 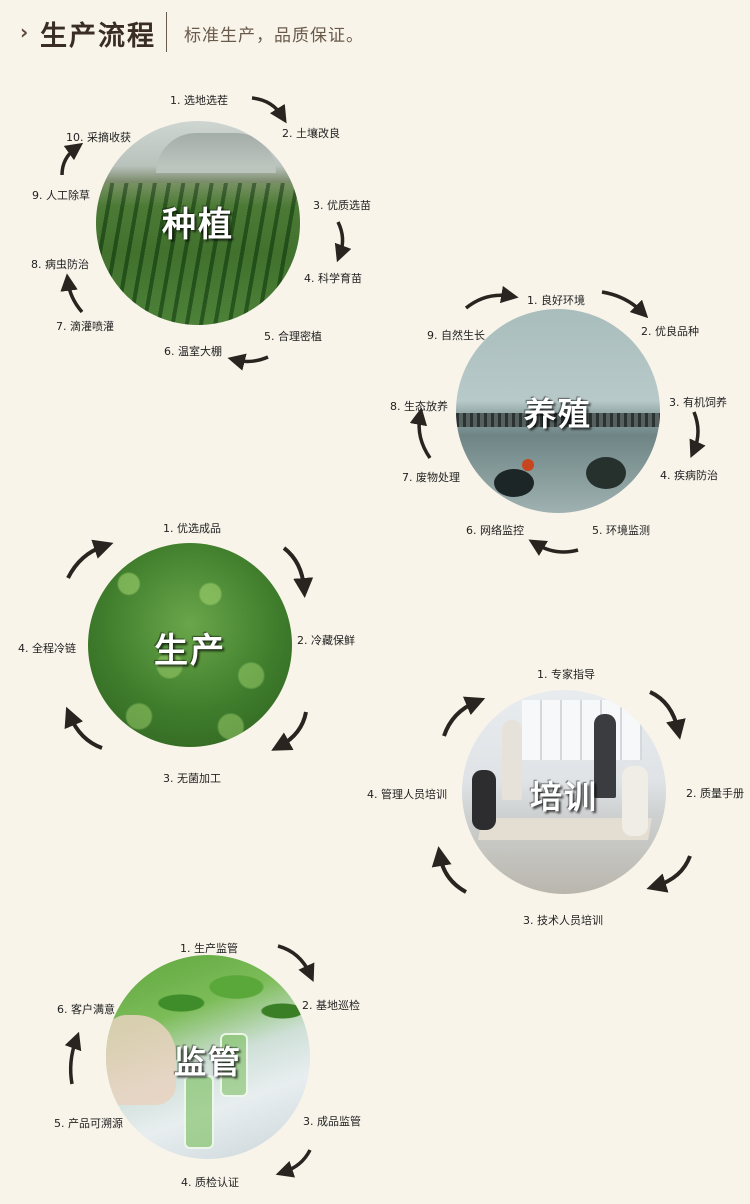 What do you see at coordinates (141, 1060) in the screenshot?
I see `supervision-hand` at bounding box center [141, 1060].